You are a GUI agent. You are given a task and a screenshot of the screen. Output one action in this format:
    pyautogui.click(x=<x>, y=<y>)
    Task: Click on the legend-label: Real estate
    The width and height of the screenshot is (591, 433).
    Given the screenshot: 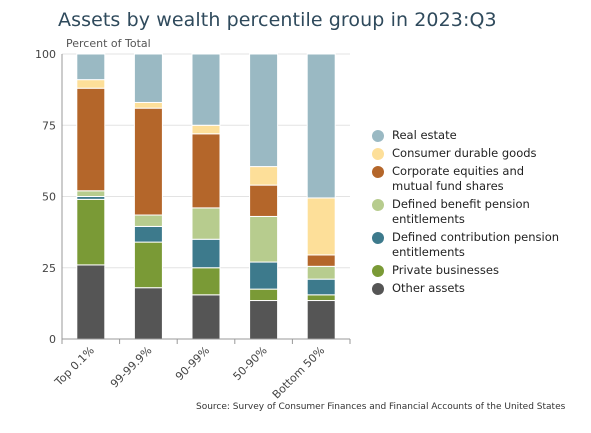 What is the action you would take?
    pyautogui.click(x=424, y=135)
    